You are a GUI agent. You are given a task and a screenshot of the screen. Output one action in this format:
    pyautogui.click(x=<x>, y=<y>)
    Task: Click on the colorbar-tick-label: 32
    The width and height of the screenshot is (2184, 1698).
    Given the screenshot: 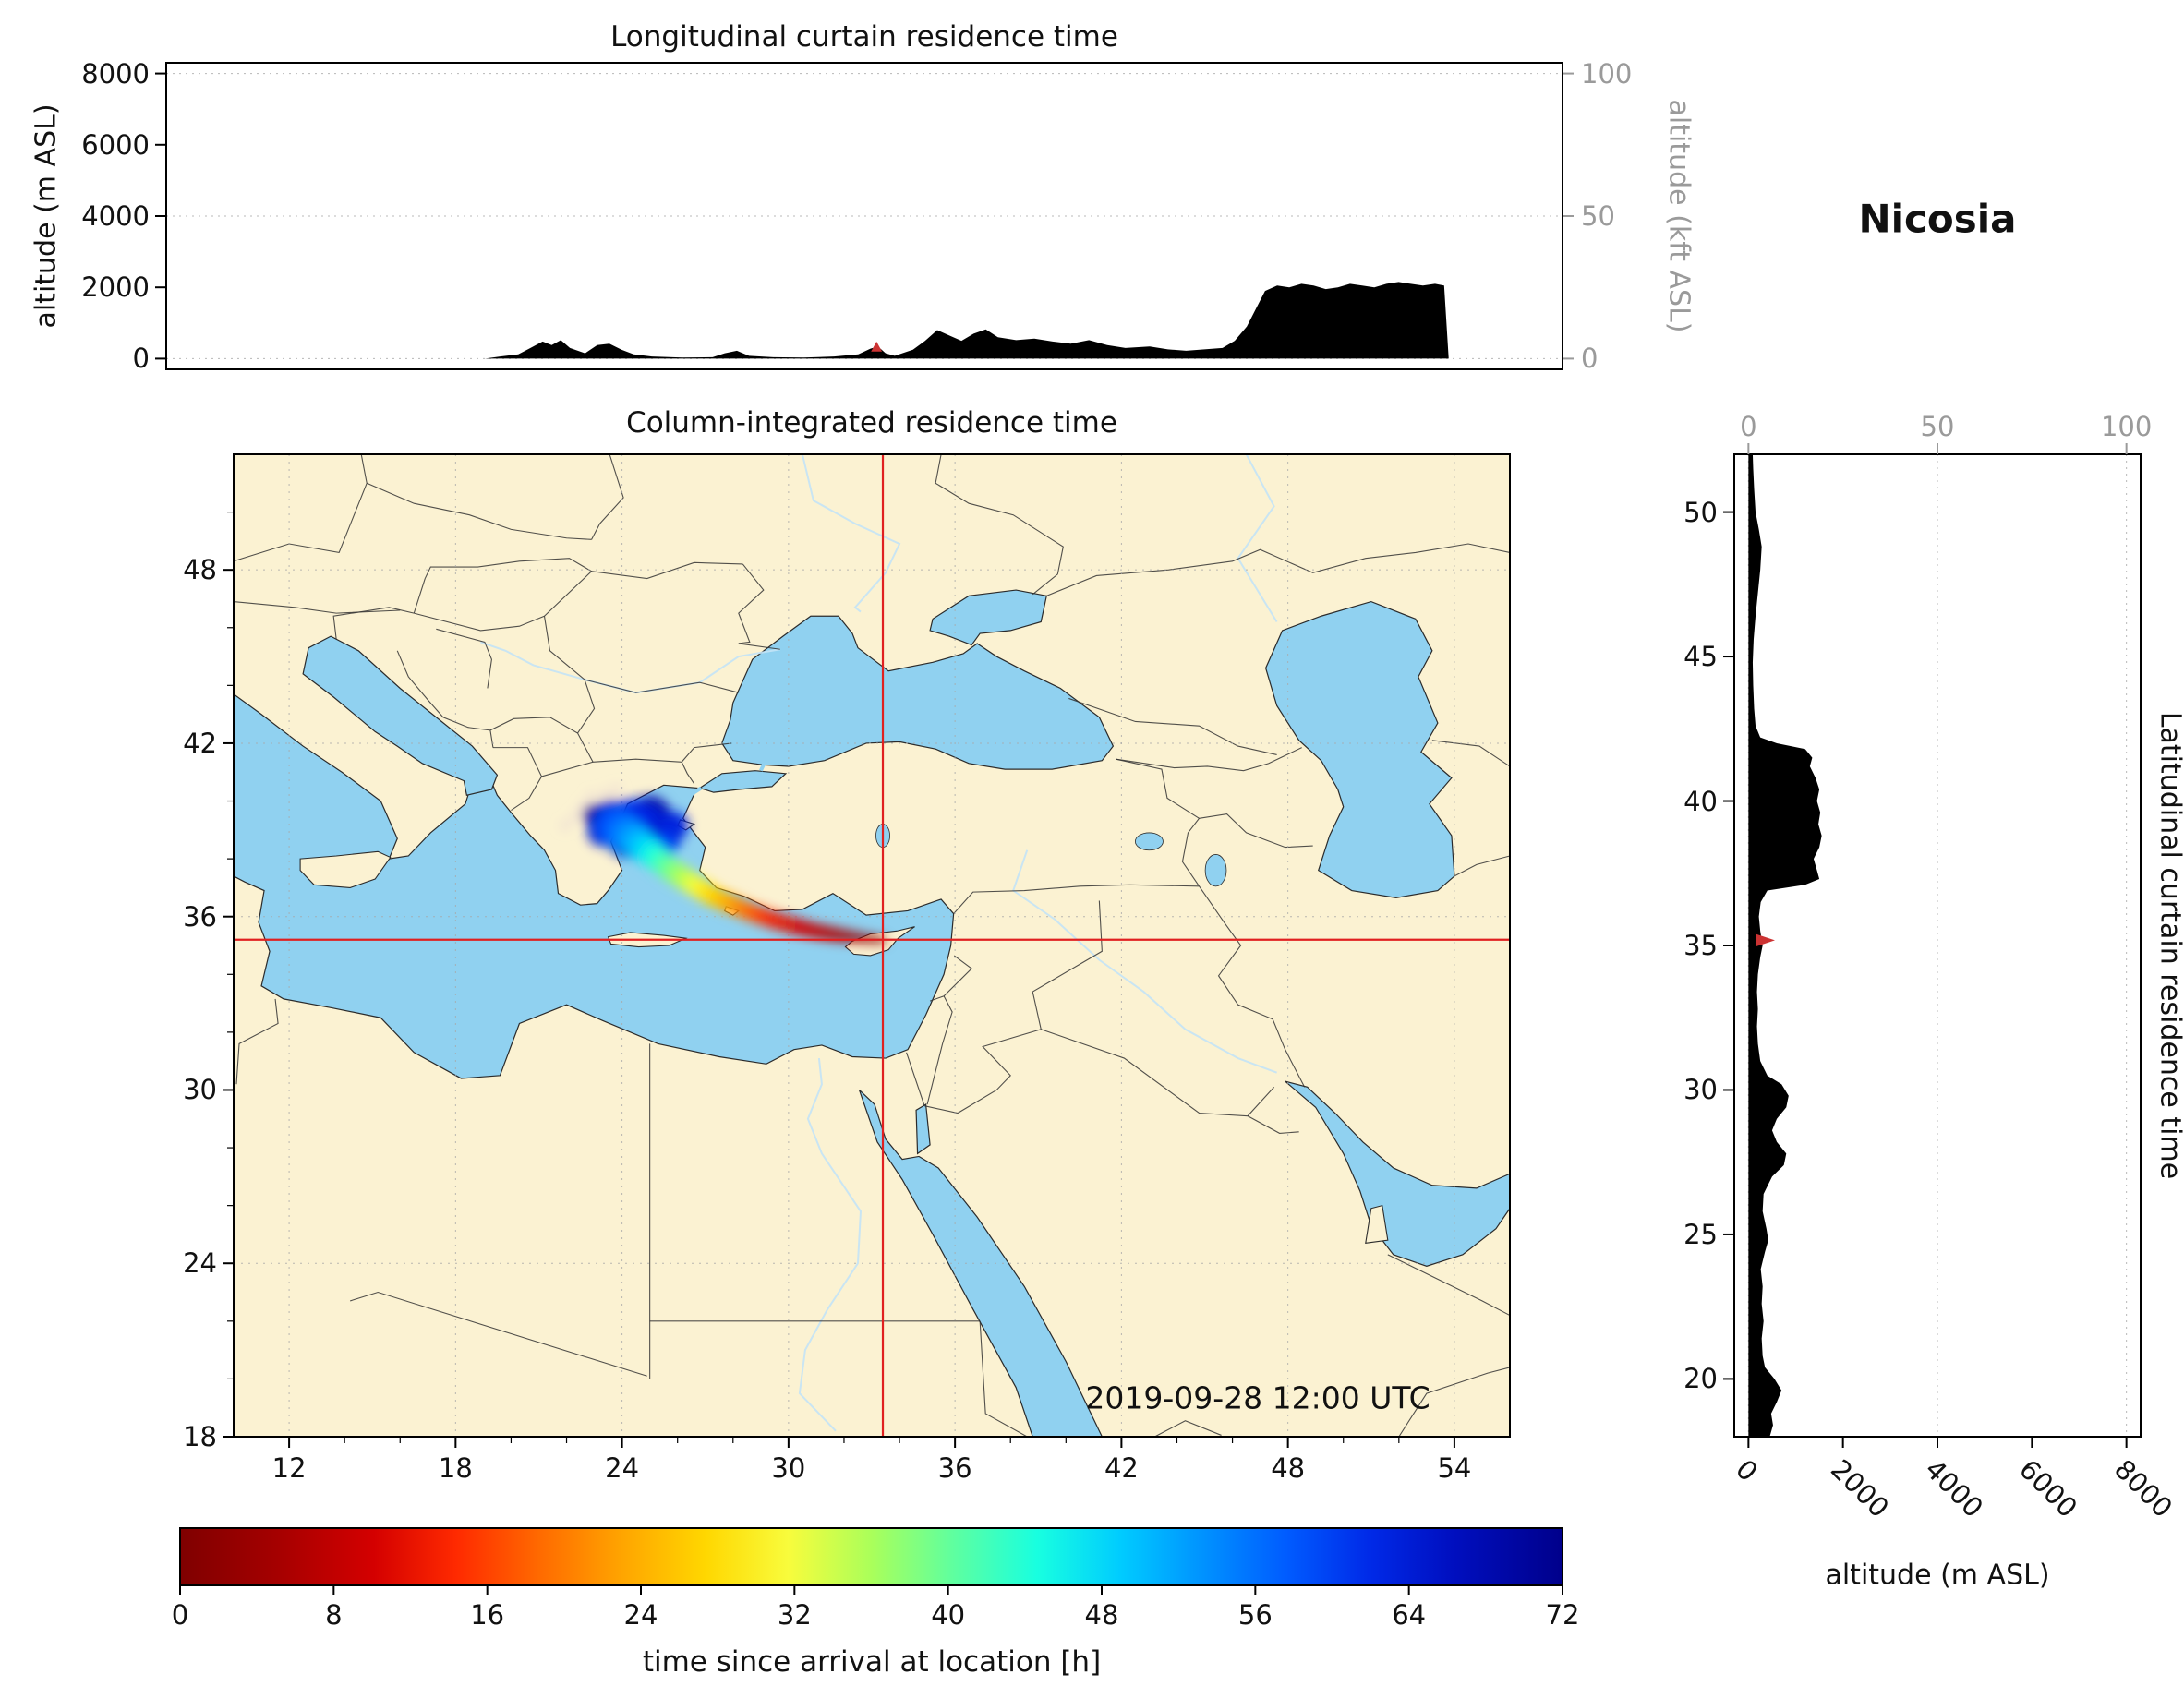 What is the action you would take?
    pyautogui.click(x=794, y=1615)
    